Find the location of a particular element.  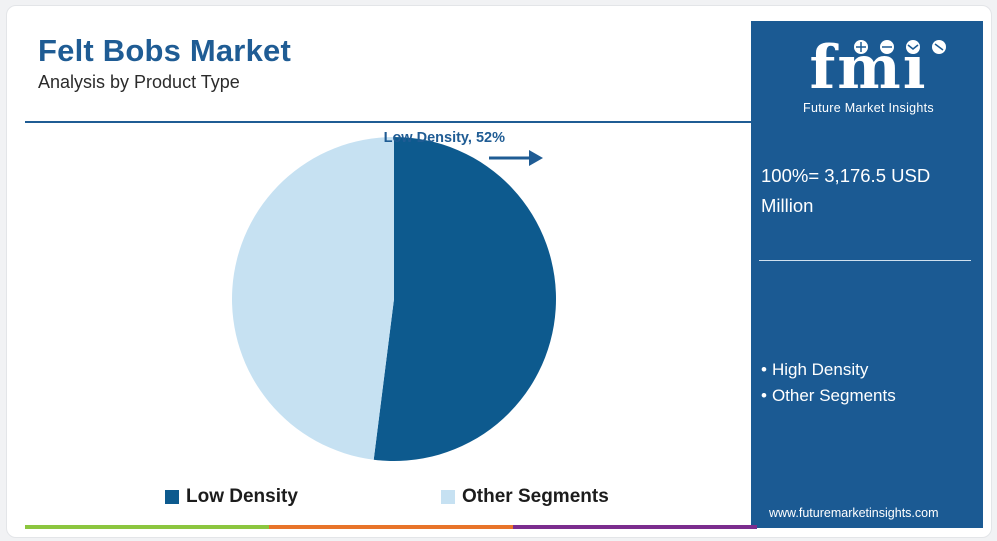

website-link: www.futuremarketinsights.com is located at coordinates (854, 513).